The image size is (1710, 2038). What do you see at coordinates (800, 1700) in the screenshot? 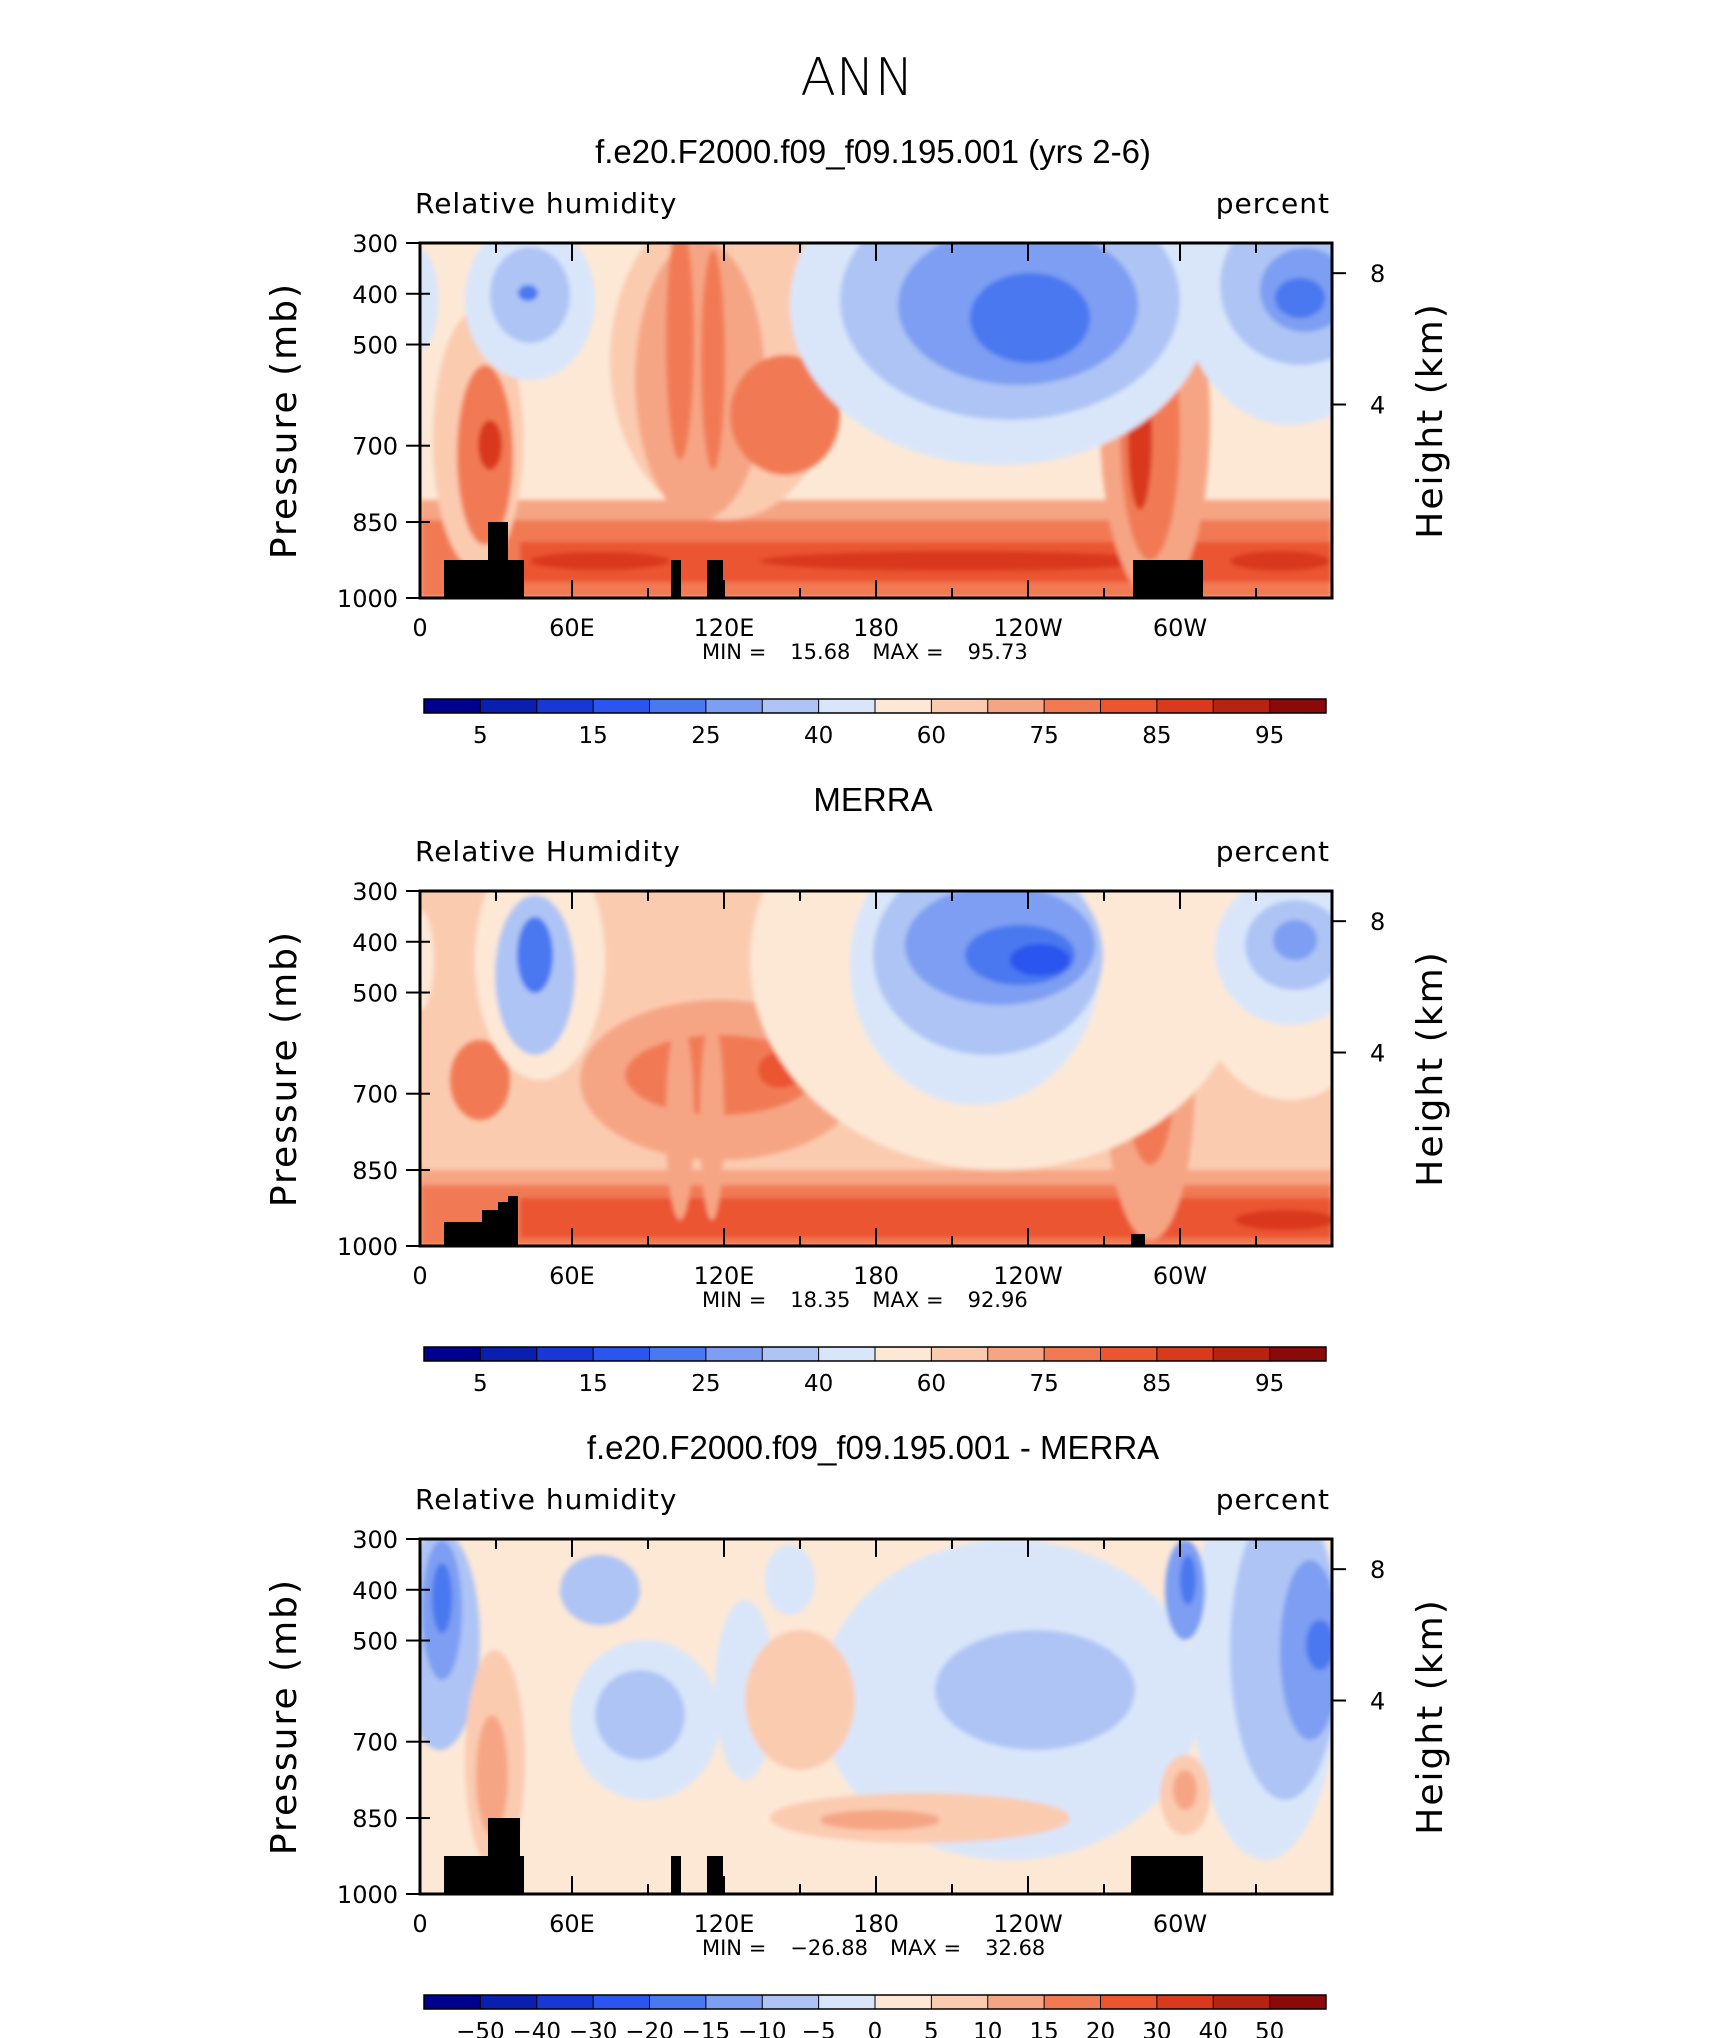
I see `pos-region-tpac` at bounding box center [800, 1700].